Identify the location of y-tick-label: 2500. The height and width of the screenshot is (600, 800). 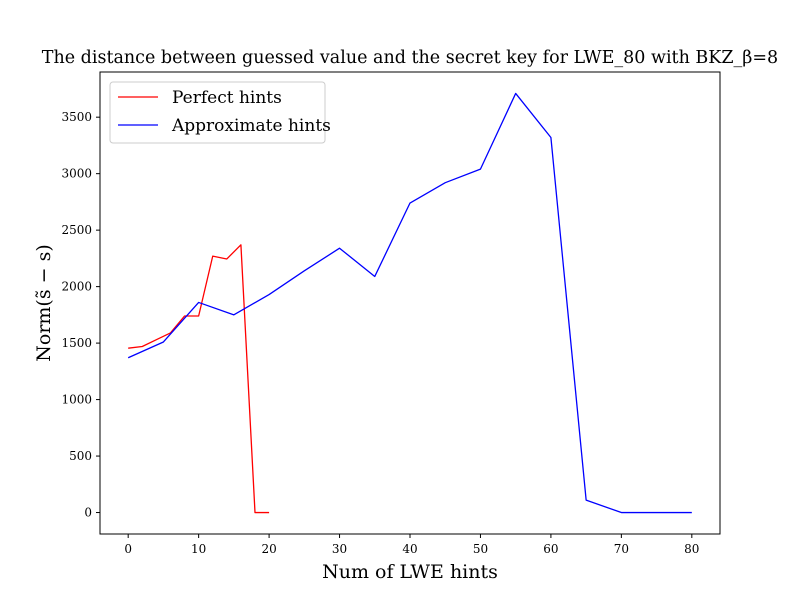
(76, 230).